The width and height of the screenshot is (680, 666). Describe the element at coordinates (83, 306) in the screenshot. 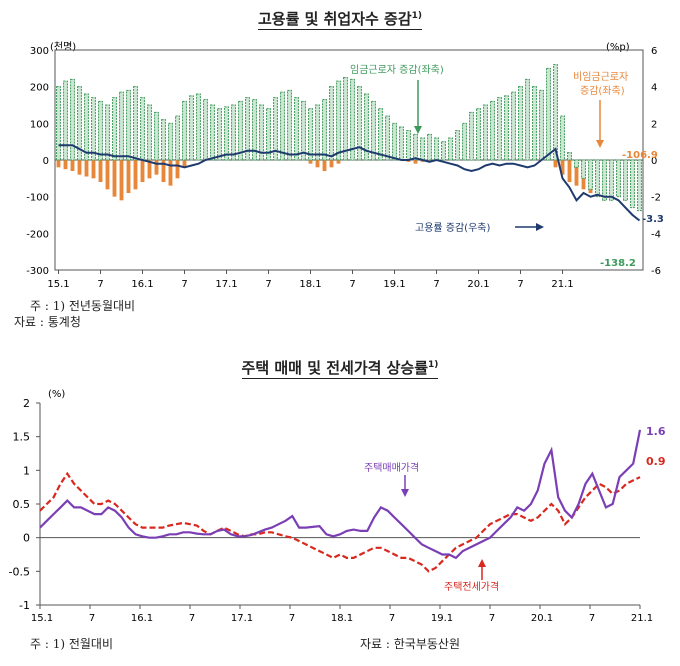

I see `chart1-note: 주 : 1) 전년동월대비` at that location.